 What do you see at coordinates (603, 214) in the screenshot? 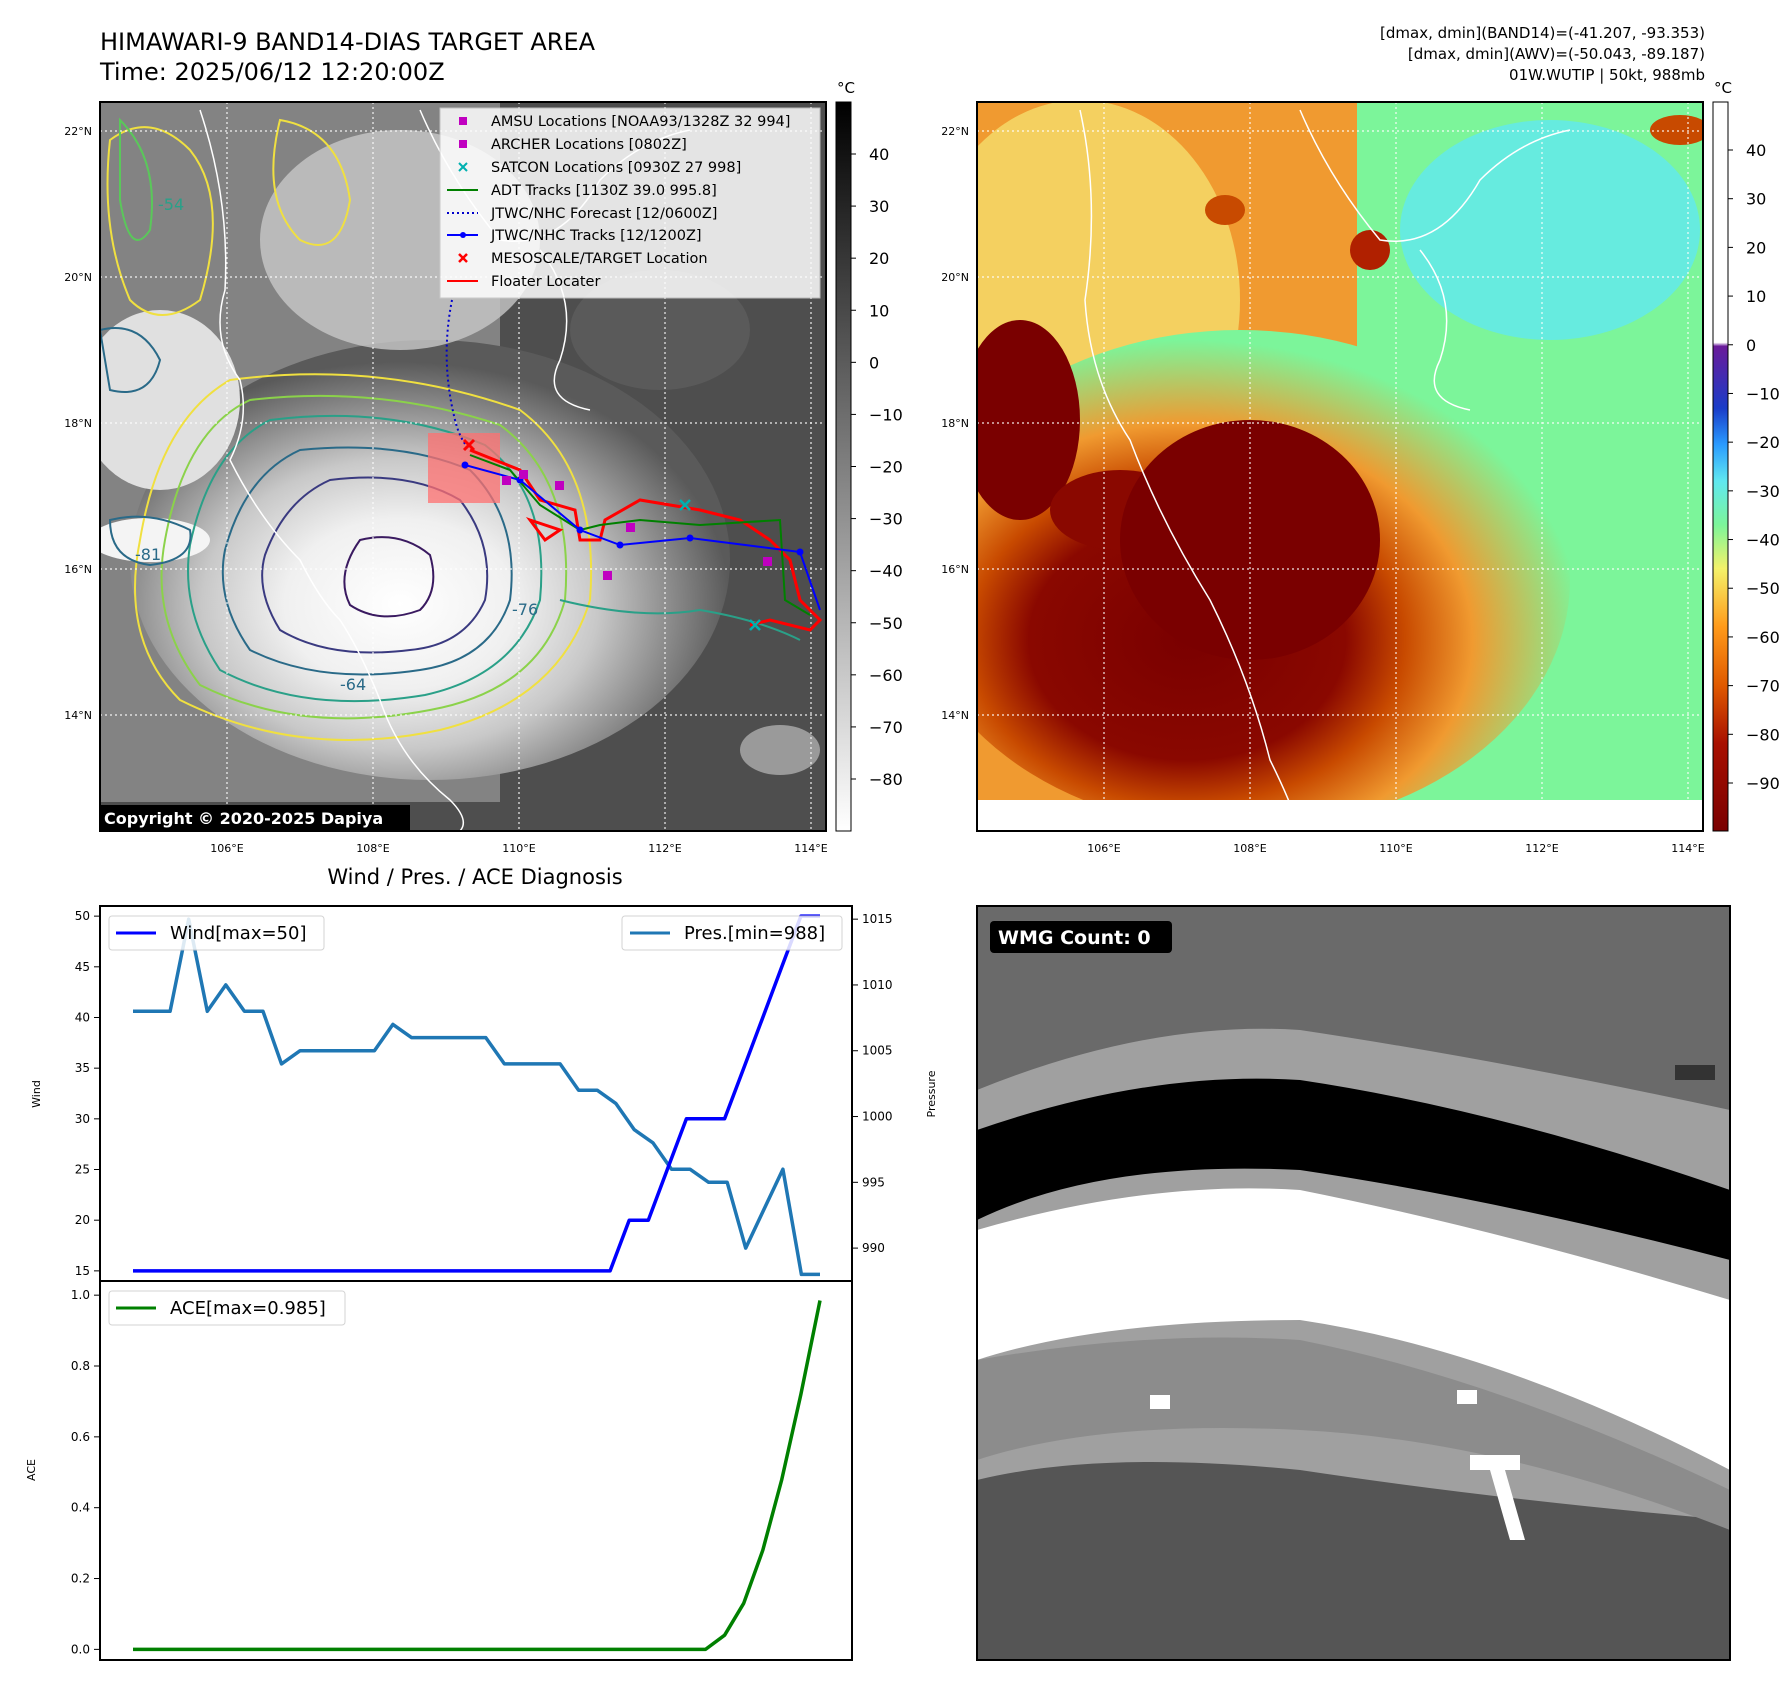
I see `legend-item: JTWC/NHC Forecast [12/0600Z]` at bounding box center [603, 214].